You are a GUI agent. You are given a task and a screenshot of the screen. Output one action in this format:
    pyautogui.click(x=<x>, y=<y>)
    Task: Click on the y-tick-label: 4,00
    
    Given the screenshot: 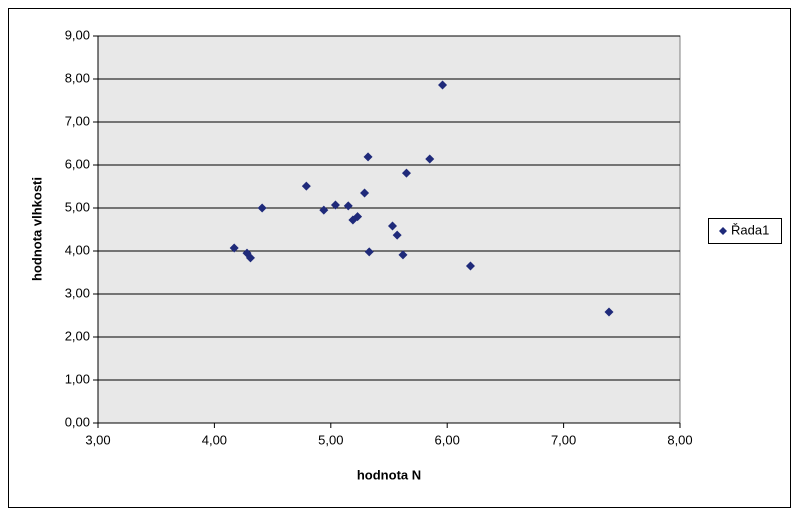 What is the action you would take?
    pyautogui.click(x=77, y=249)
    